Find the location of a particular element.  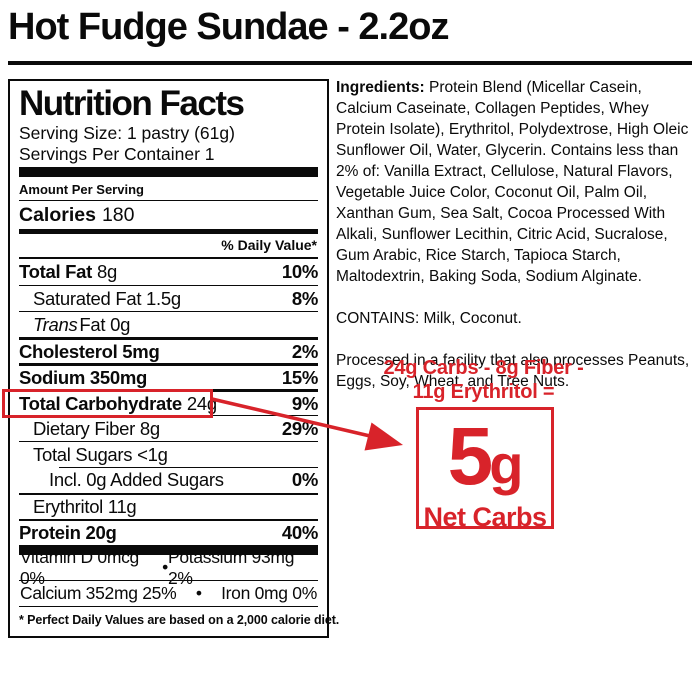

nutrient-name: Total Carbohydrate 24g is located at coordinates (118, 403).